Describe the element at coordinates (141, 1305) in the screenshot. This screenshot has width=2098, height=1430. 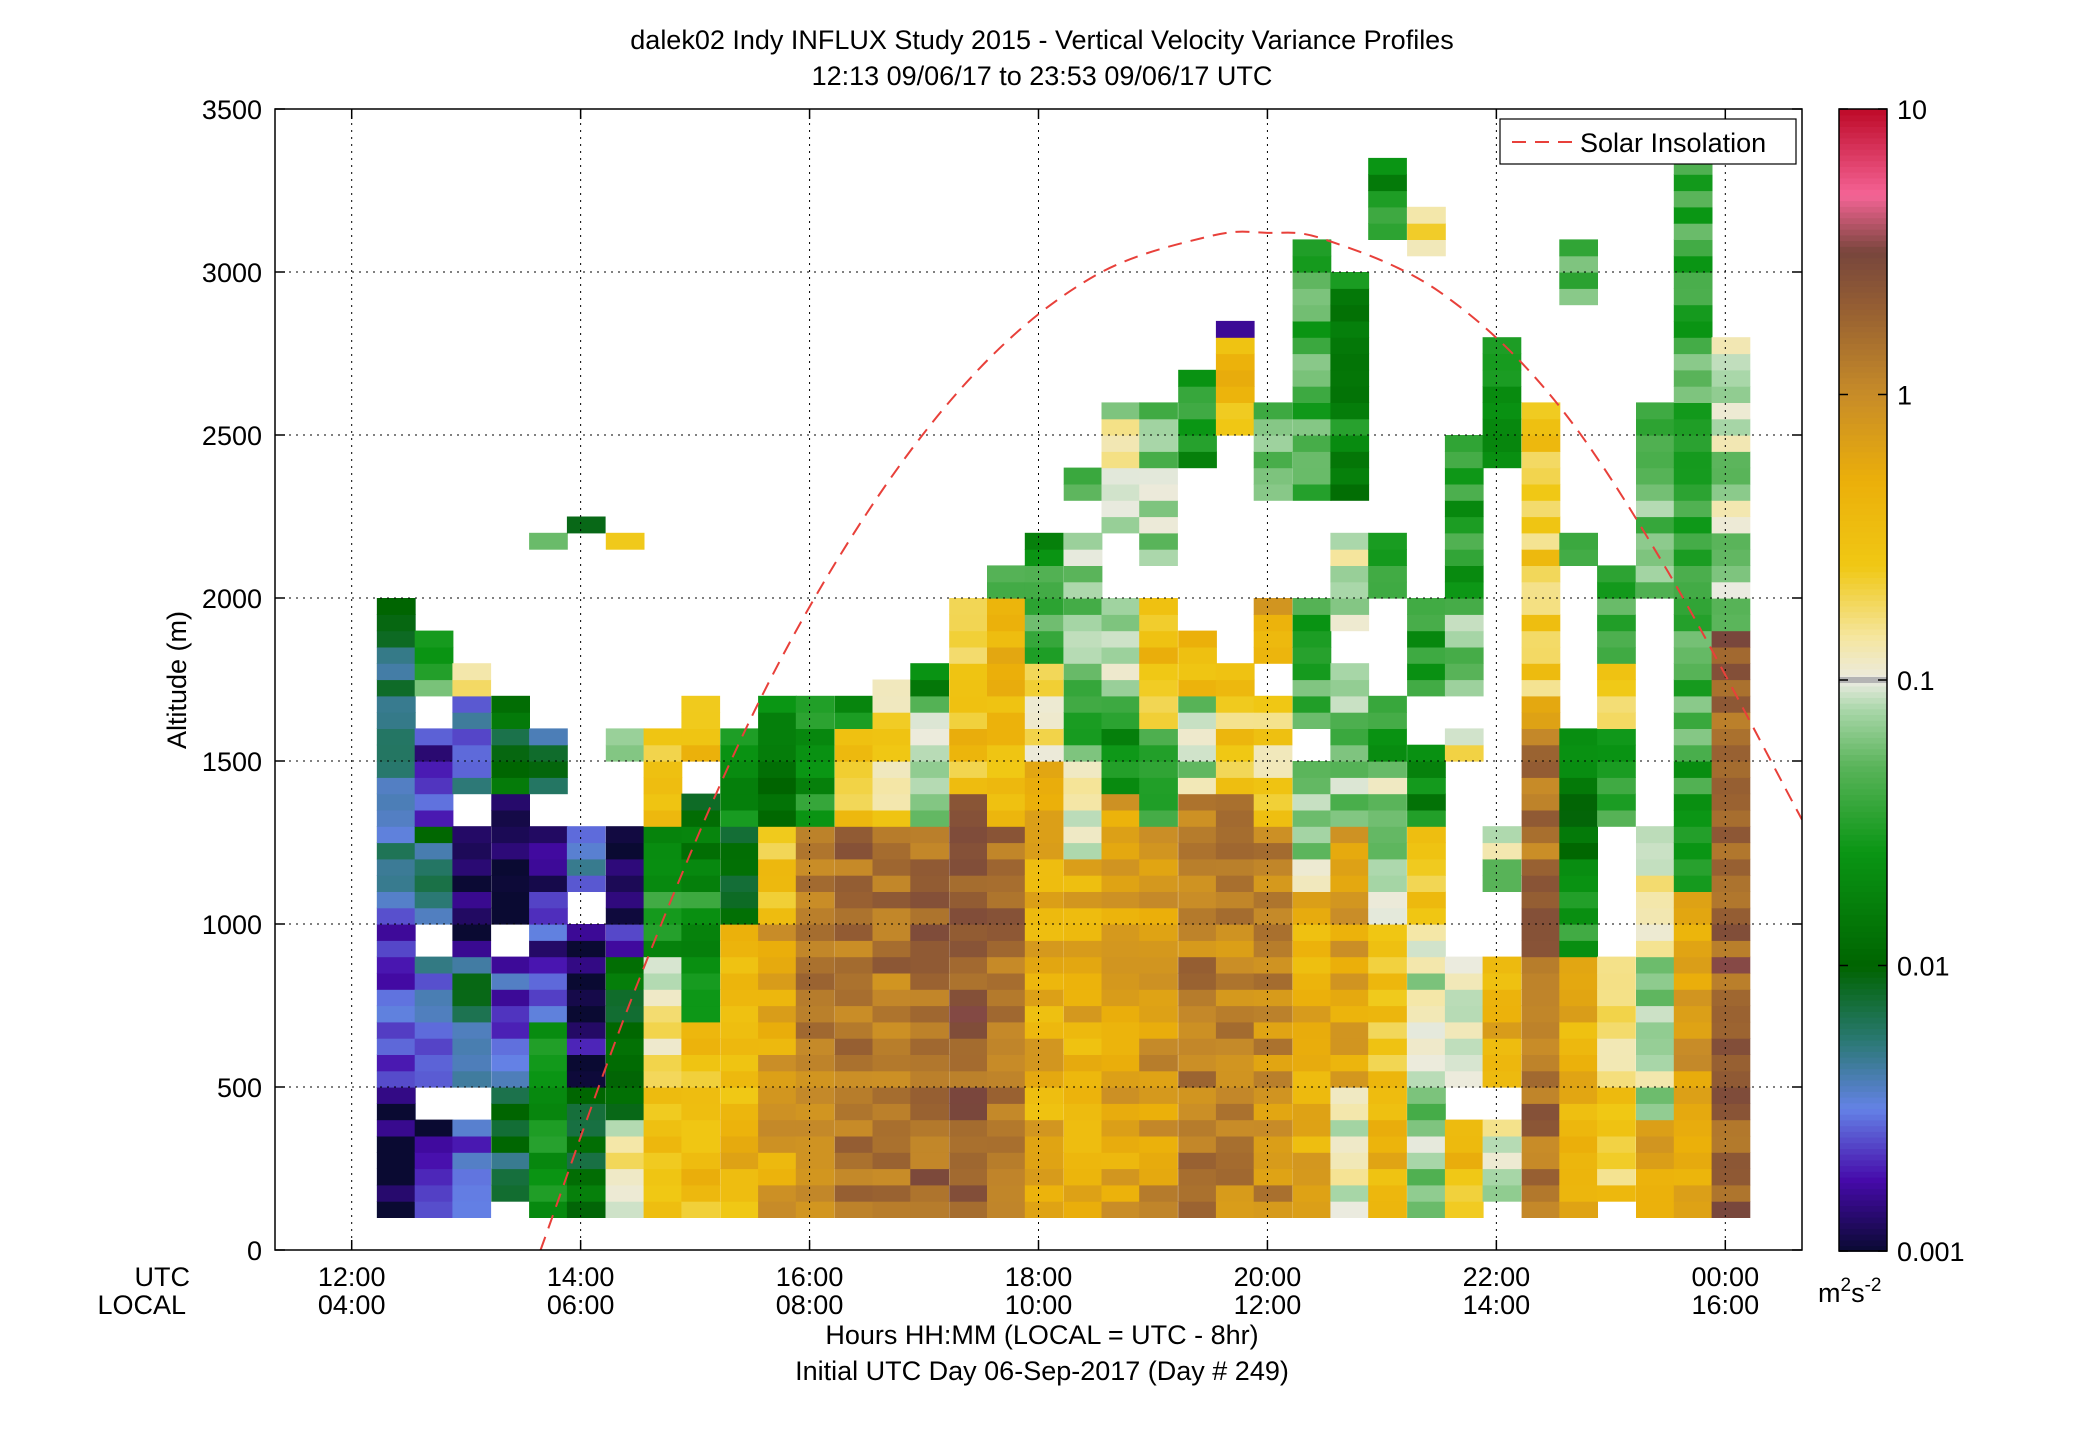
I see `x-row-label-local: LOCAL` at that location.